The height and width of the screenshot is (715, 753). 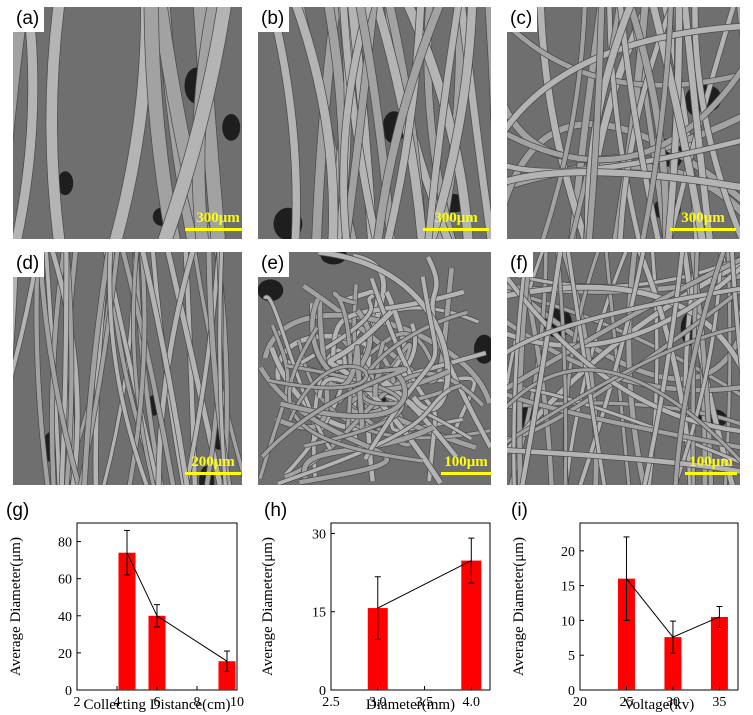 I want to click on sem-image-f: (f) 100μm, so click(x=623, y=368).